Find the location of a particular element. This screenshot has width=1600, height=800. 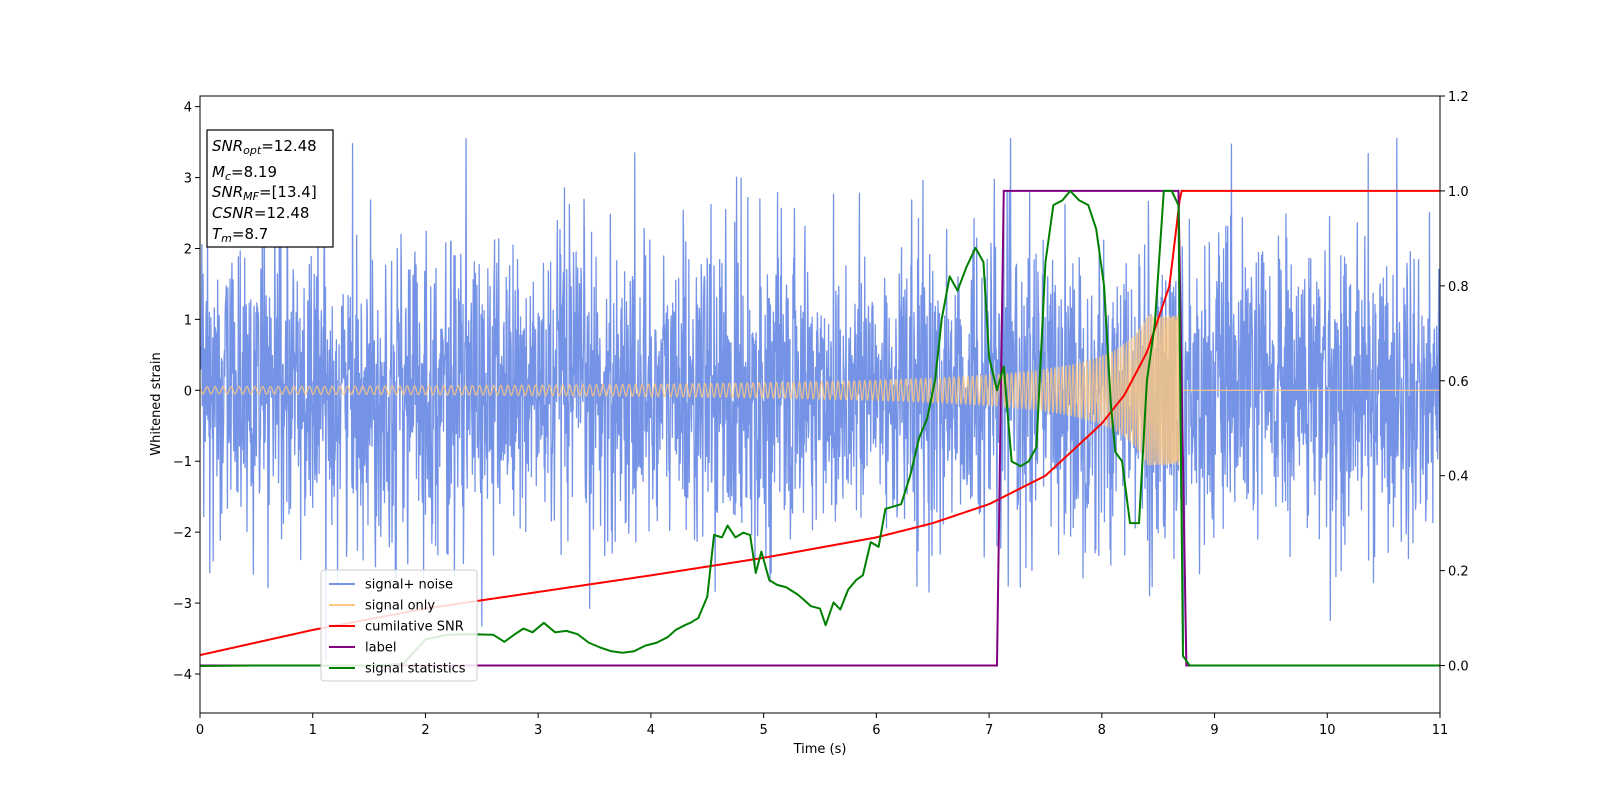

y-tick-label: 4 is located at coordinates (188, 108).